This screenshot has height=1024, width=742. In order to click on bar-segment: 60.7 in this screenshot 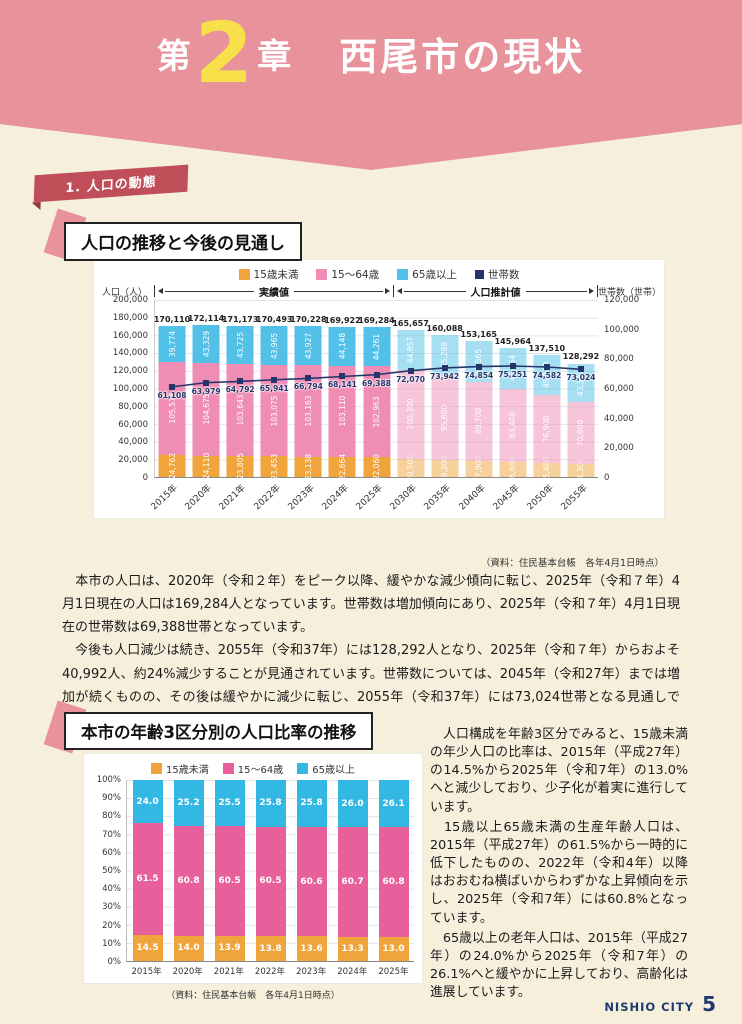, I will do `click(352, 882)`.